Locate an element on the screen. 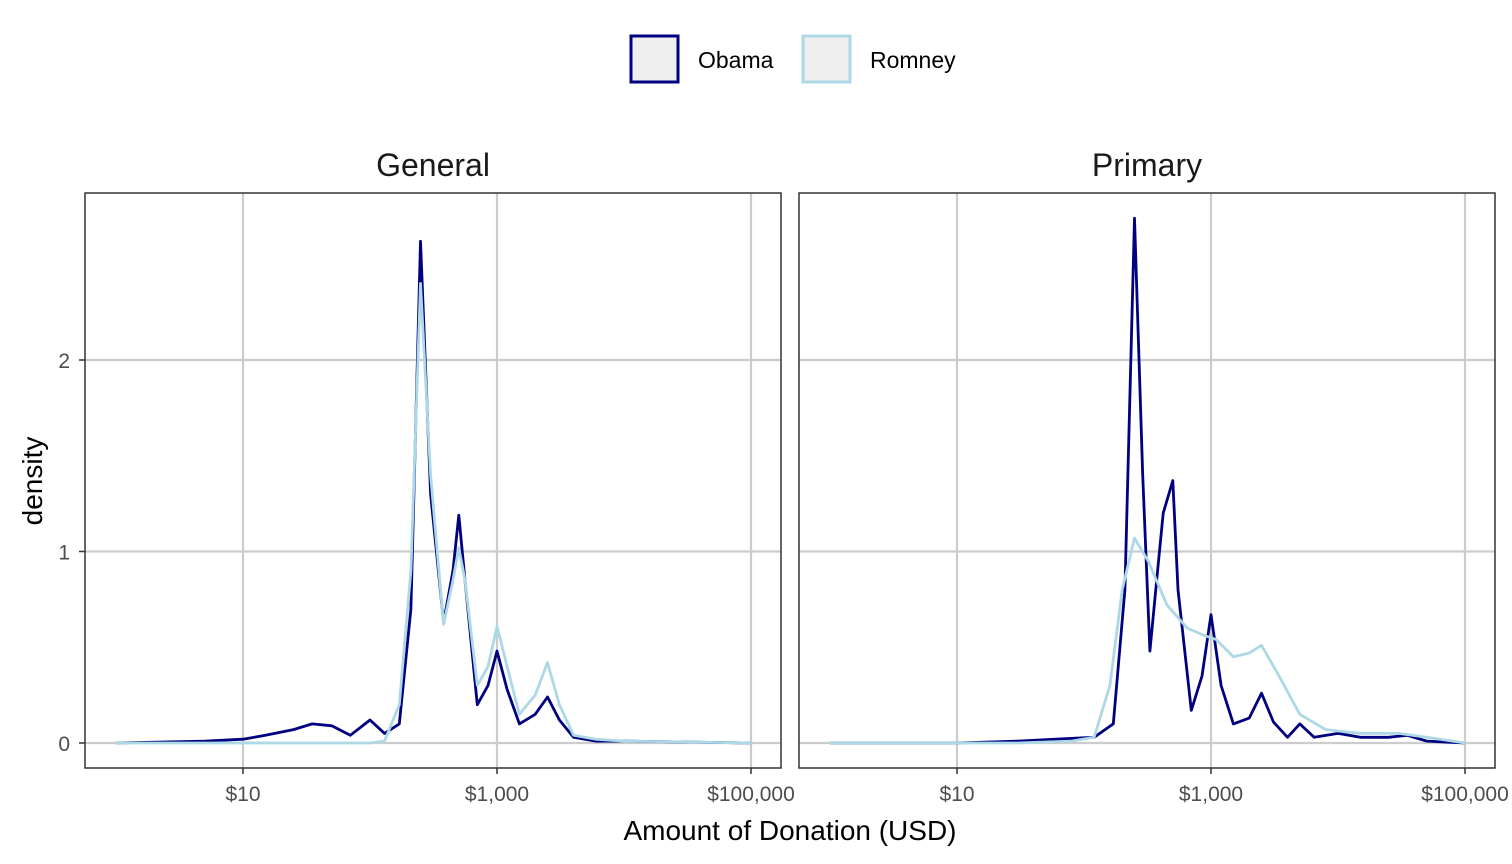 This screenshot has width=1512, height=864. series-line-romney is located at coordinates (1148, 640).